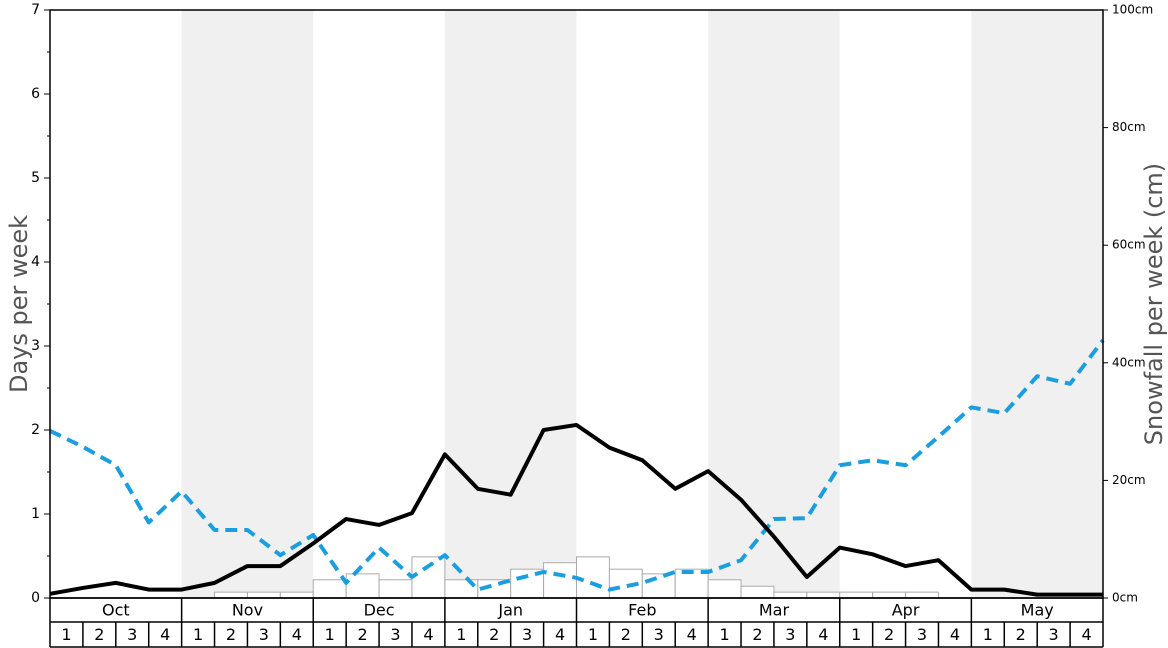 The image size is (1168, 648). Describe the element at coordinates (19, 304) in the screenshot. I see `y-axis-title: Days per week` at that location.